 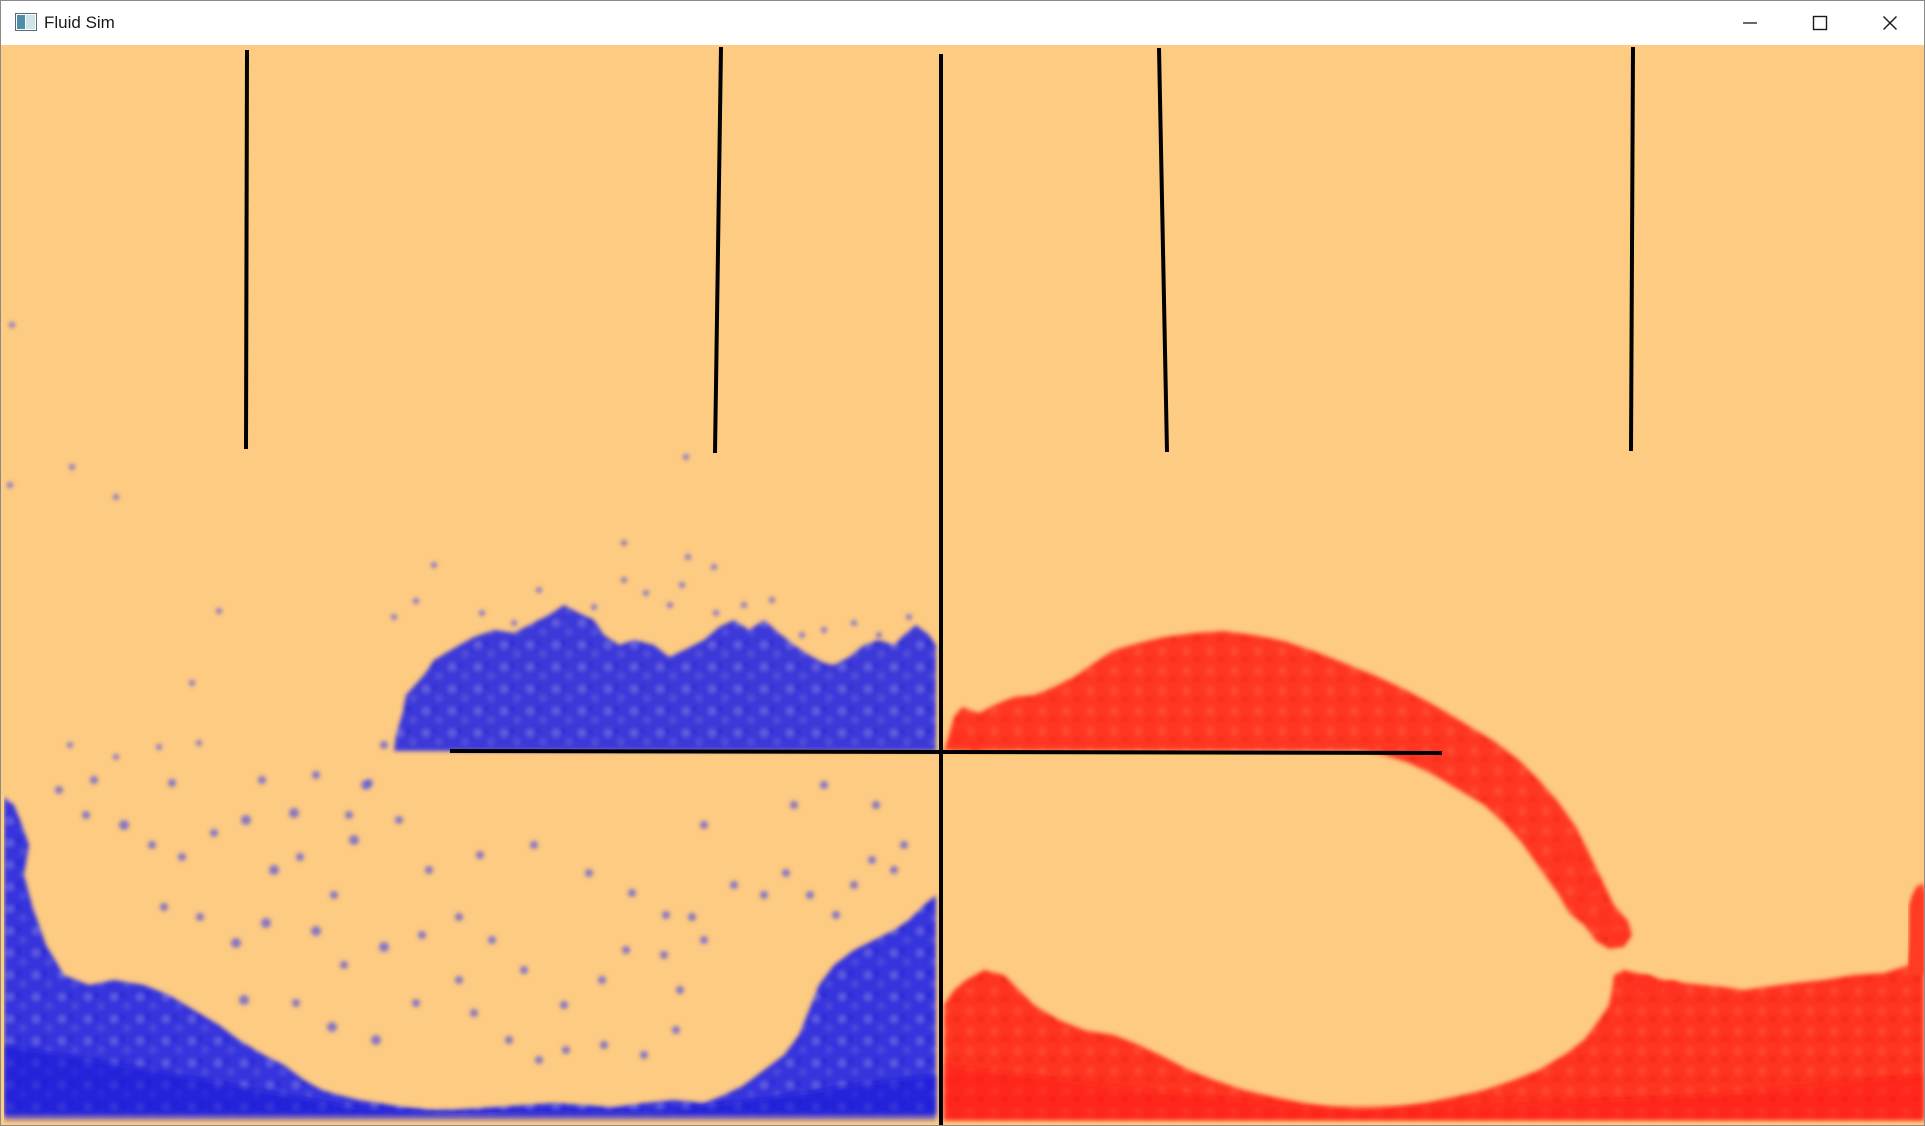 I want to click on maximize-icon, so click(x=1820, y=23).